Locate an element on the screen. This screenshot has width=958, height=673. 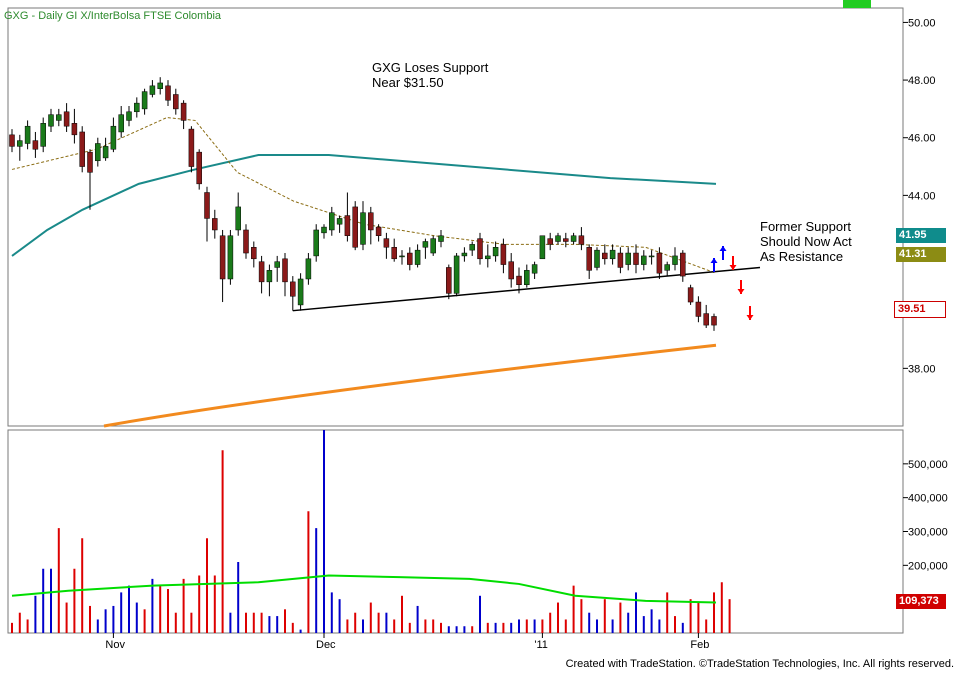
sma50-price-tag: 41.95 is located at coordinates (921, 235).